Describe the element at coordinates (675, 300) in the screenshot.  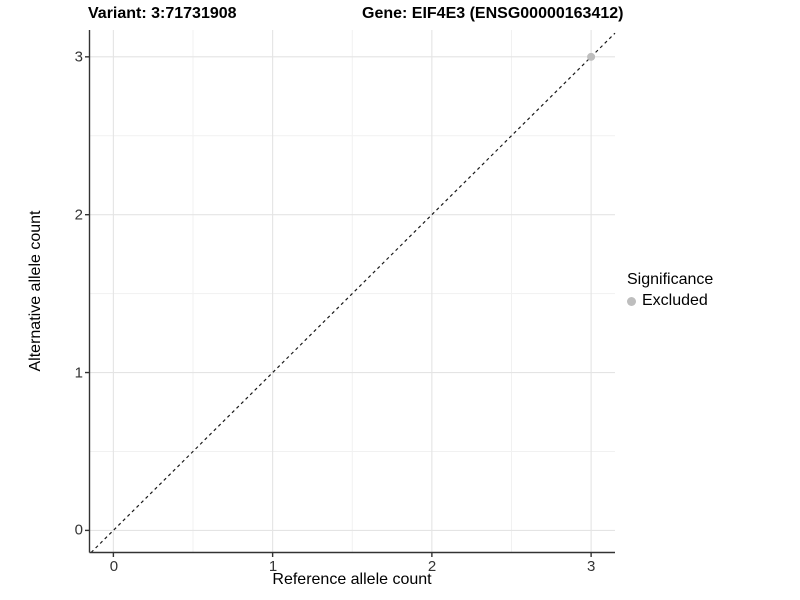
I see `legend-item-label: Excluded` at that location.